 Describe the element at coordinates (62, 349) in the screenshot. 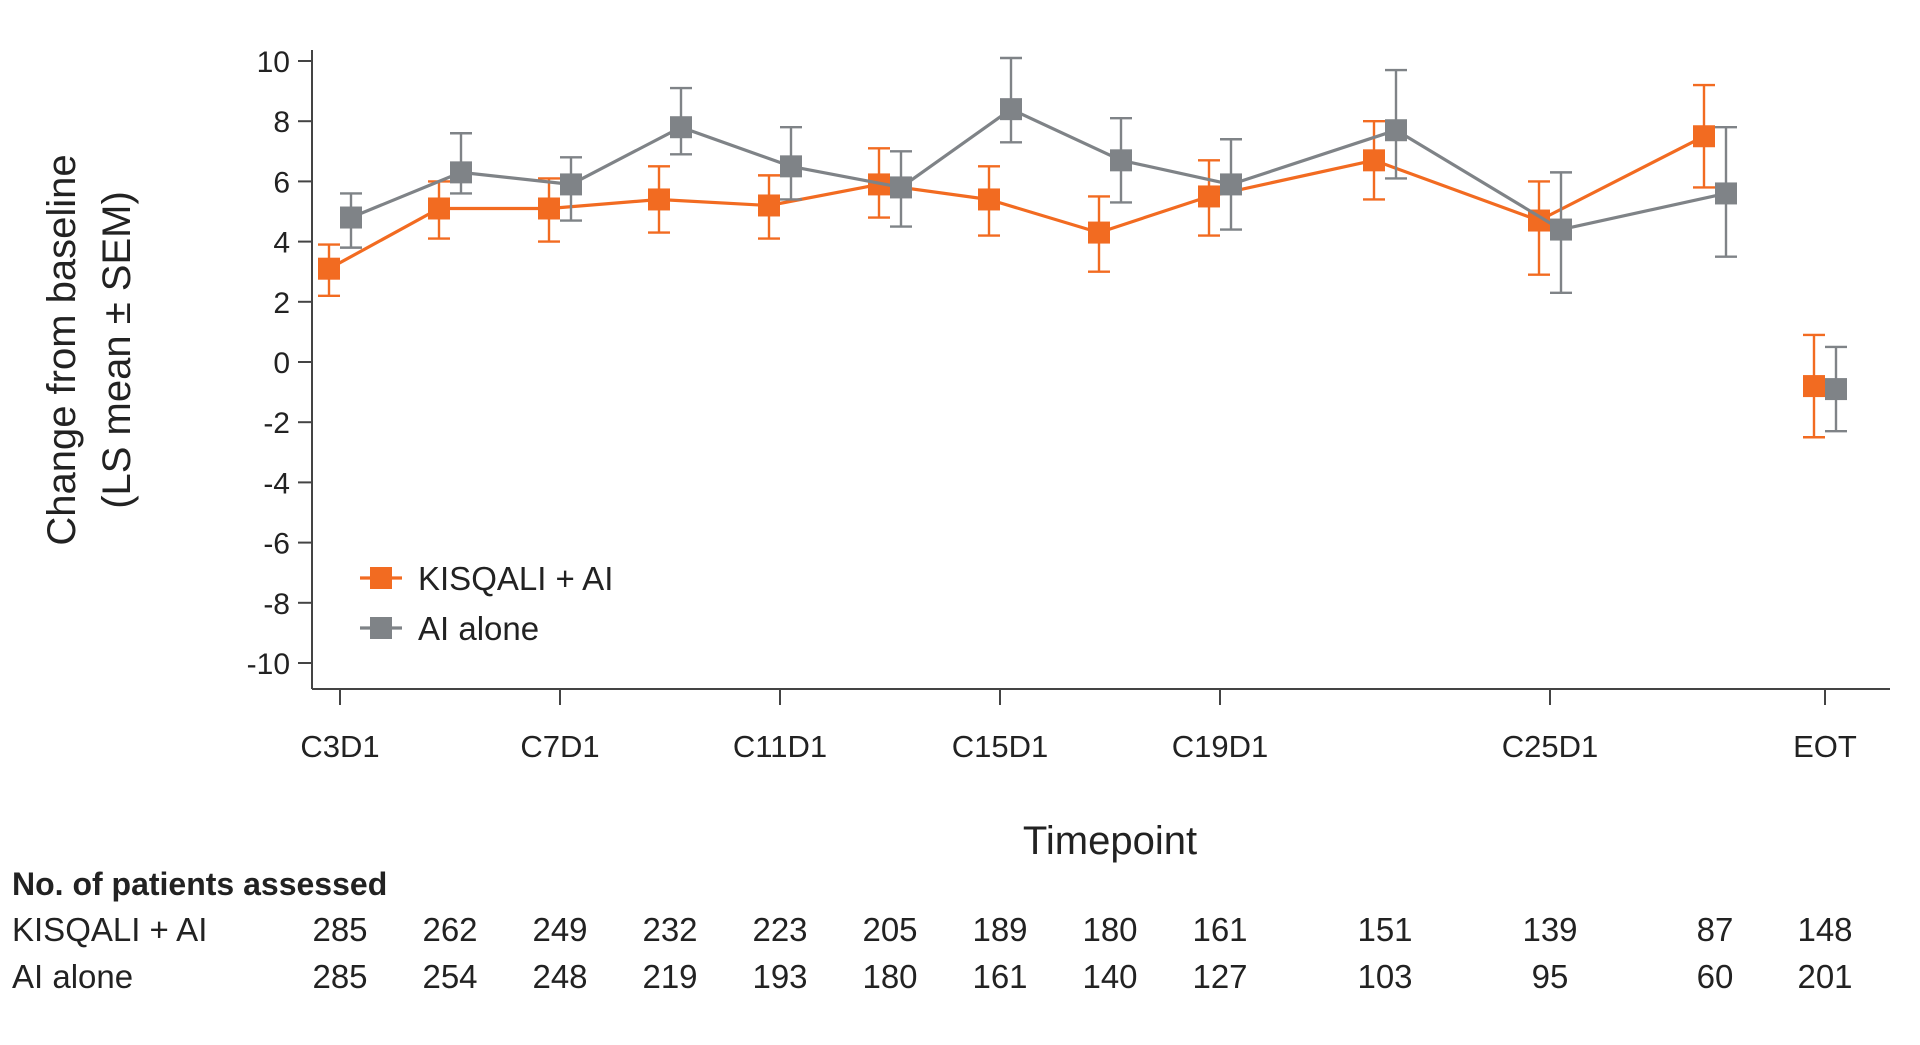

I see `y-axis-title-line-1: Change from baseline` at that location.